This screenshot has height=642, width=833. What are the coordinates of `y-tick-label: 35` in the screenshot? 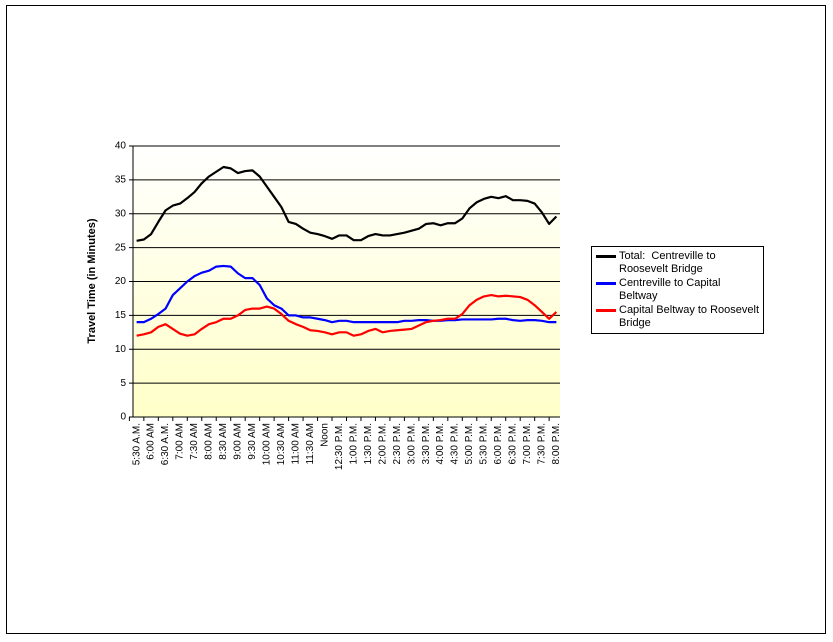 It's located at (121, 180).